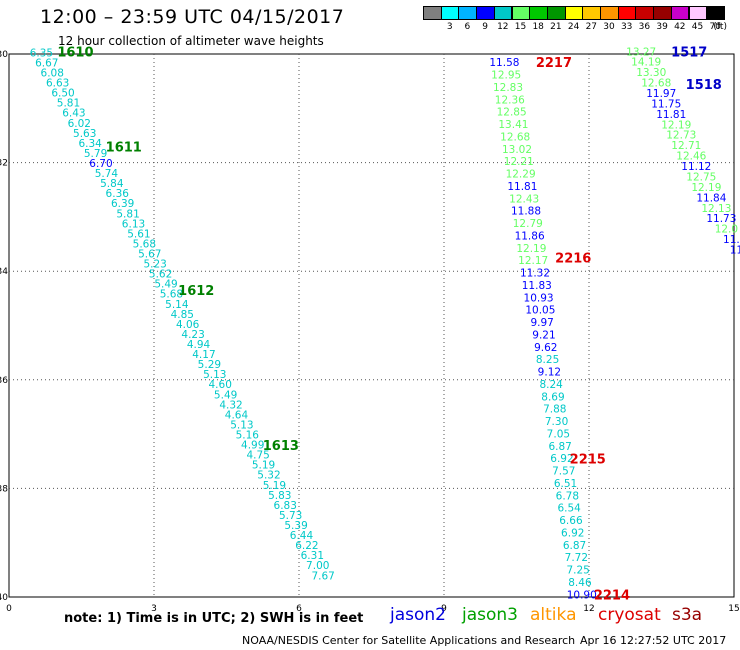 This screenshot has width=740, height=650. What do you see at coordinates (75, 52) in the screenshot?
I see `pass-label: 1610` at bounding box center [75, 52].